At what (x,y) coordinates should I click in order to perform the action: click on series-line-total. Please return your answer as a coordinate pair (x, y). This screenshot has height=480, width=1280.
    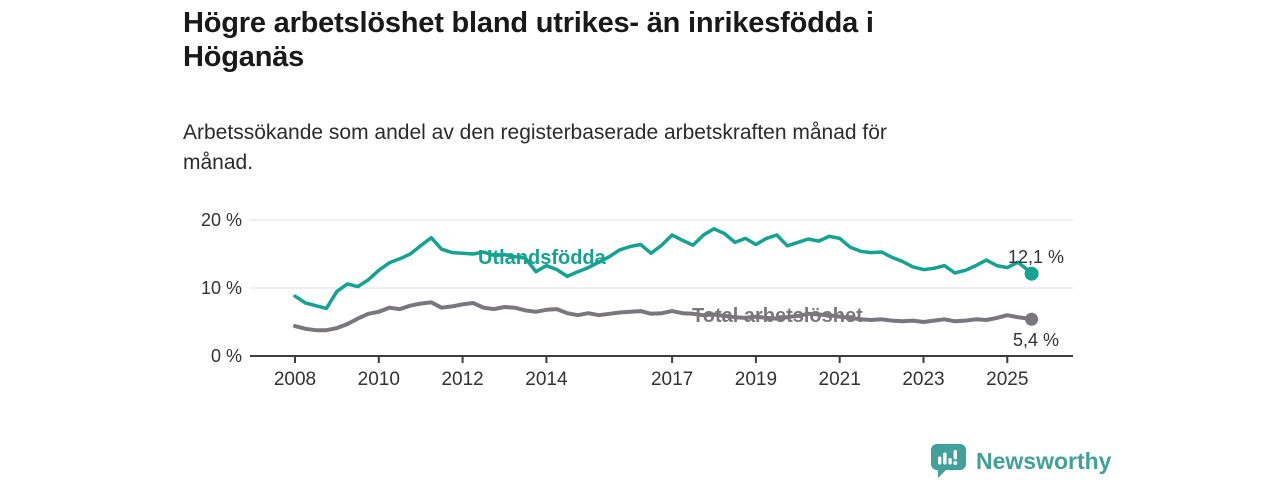
    Looking at the image, I should click on (663, 316).